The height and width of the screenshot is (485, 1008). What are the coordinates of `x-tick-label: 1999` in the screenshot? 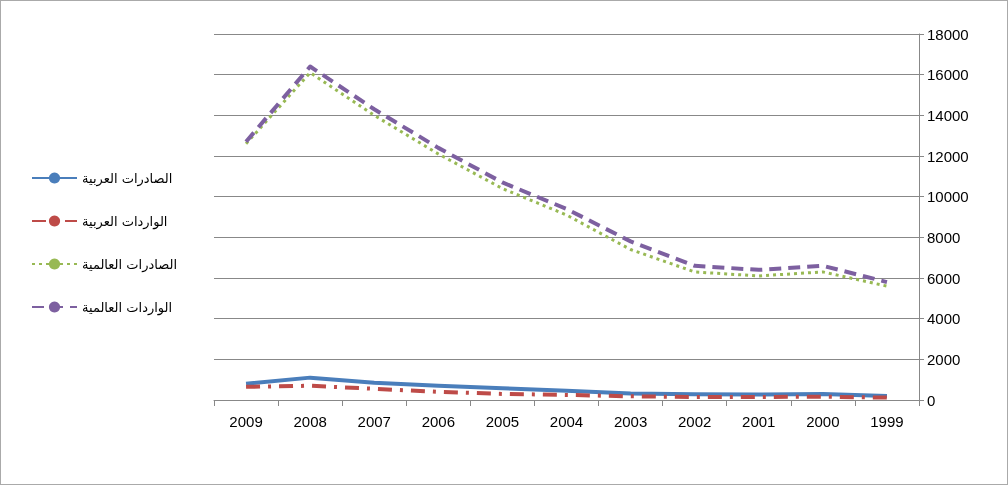 It's located at (887, 421).